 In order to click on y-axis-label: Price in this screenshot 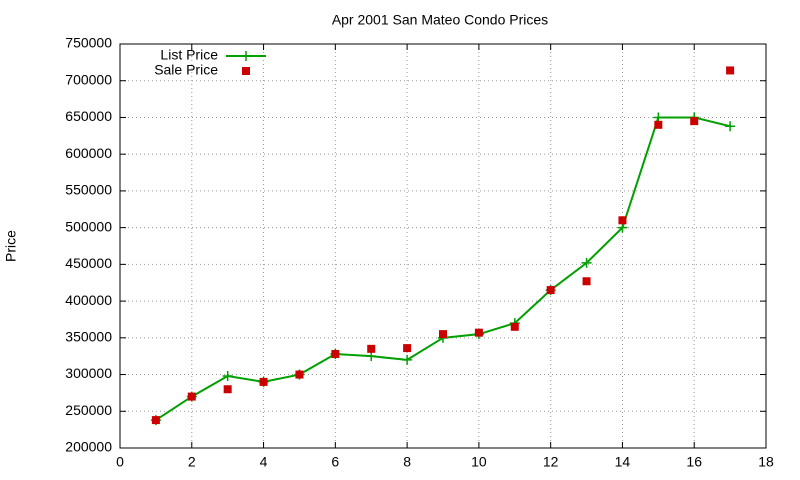, I will do `click(11, 246)`.